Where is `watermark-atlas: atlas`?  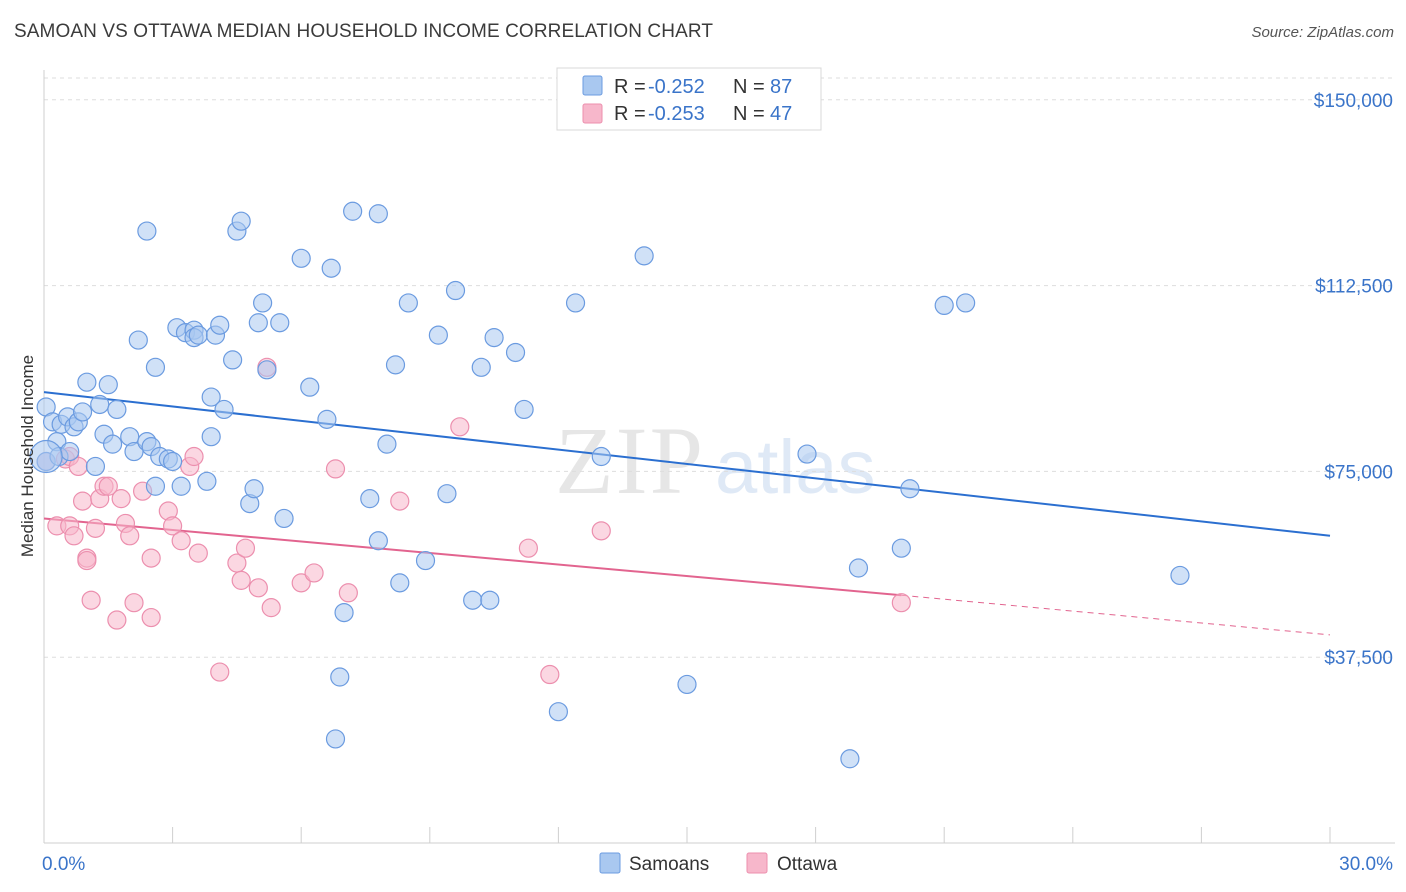
watermark-atlas: atlas is located at coordinates (795, 467).